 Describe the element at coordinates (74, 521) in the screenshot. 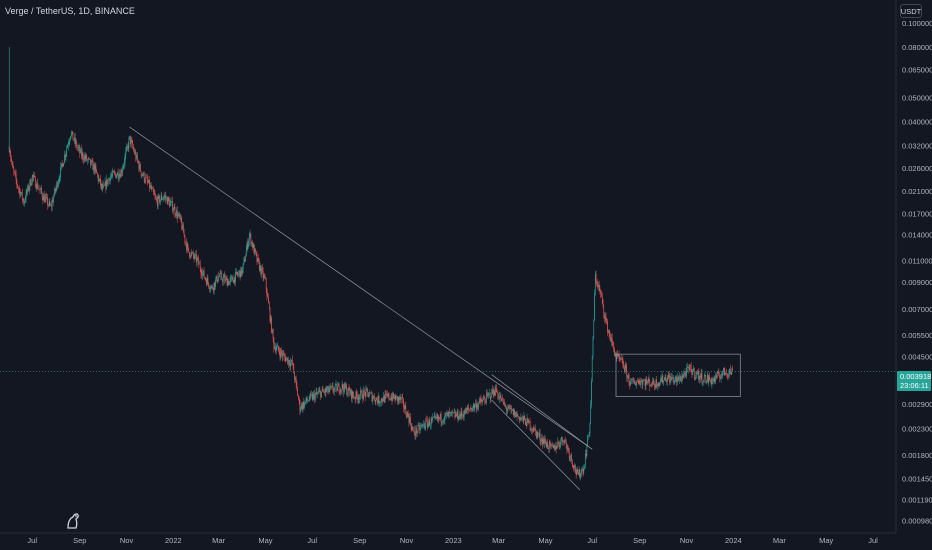

I see `tradingview-logo-icon` at that location.